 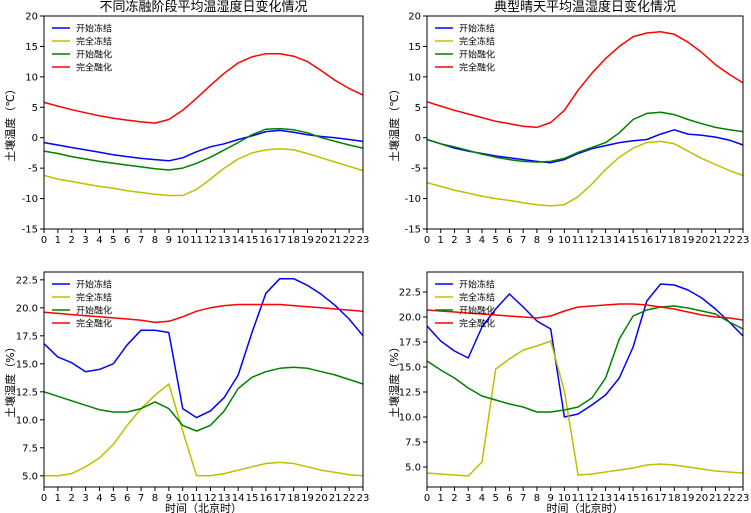 I want to click on p1-x-tick-label: 10, so click(x=182, y=240).